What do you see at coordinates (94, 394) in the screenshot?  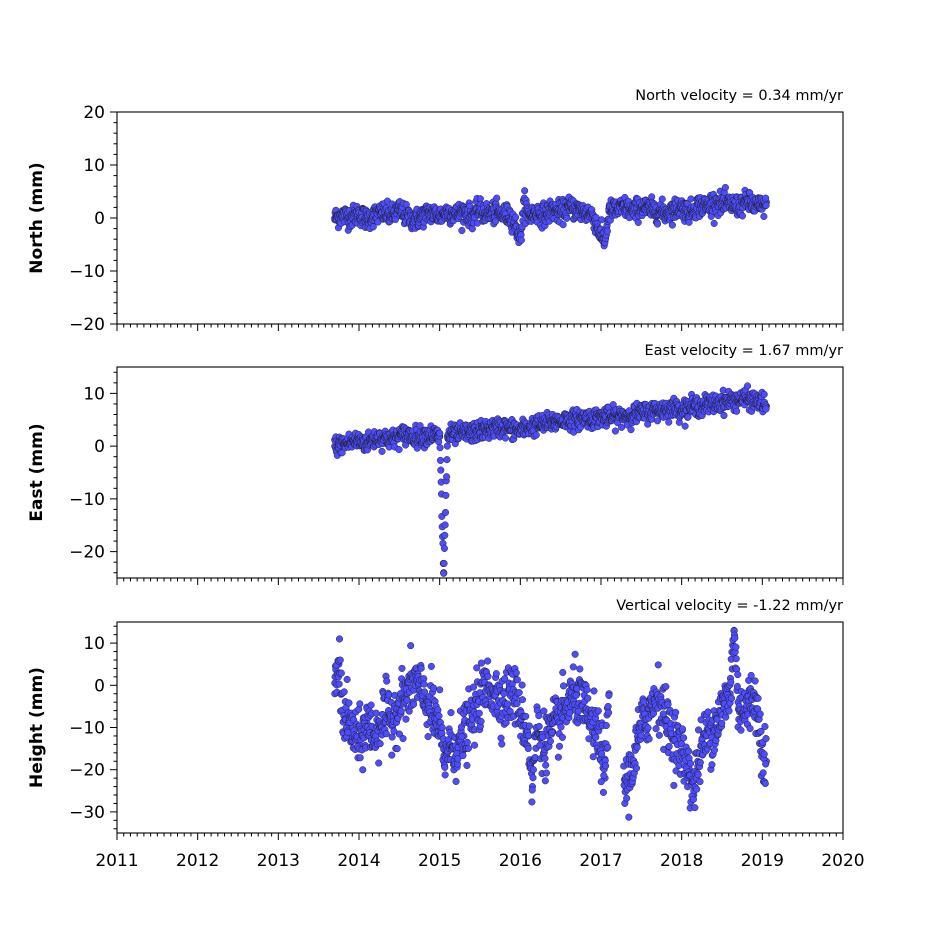 I see `y-tick-label: 10` at bounding box center [94, 394].